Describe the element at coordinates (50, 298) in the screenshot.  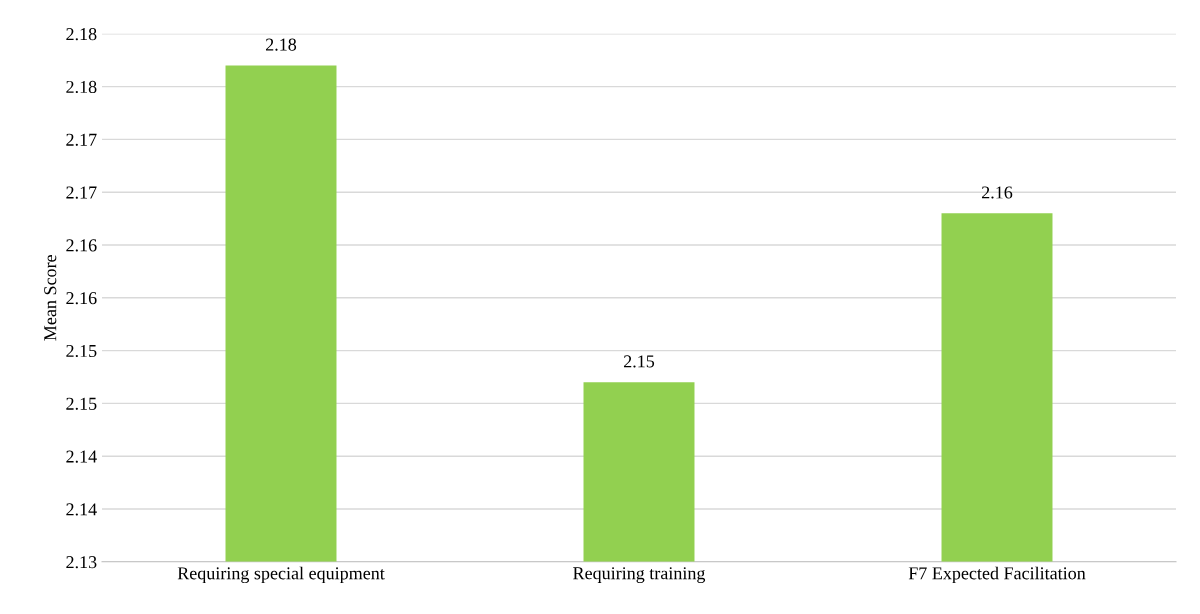
I see `y-axis-title: Mean Score` at that location.